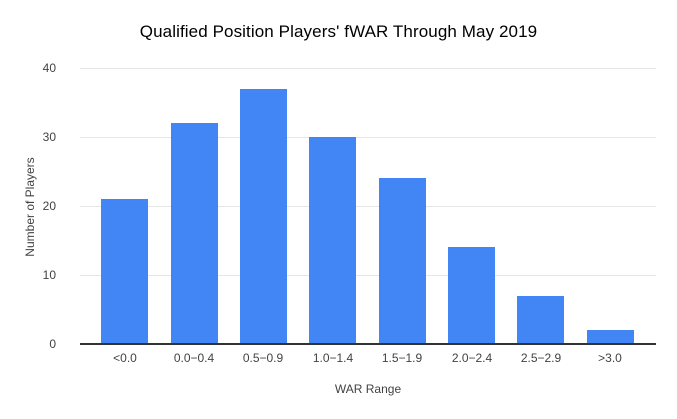 The height and width of the screenshot is (419, 677). What do you see at coordinates (402, 358) in the screenshot?
I see `x-tick-label: 1.5−1.9` at bounding box center [402, 358].